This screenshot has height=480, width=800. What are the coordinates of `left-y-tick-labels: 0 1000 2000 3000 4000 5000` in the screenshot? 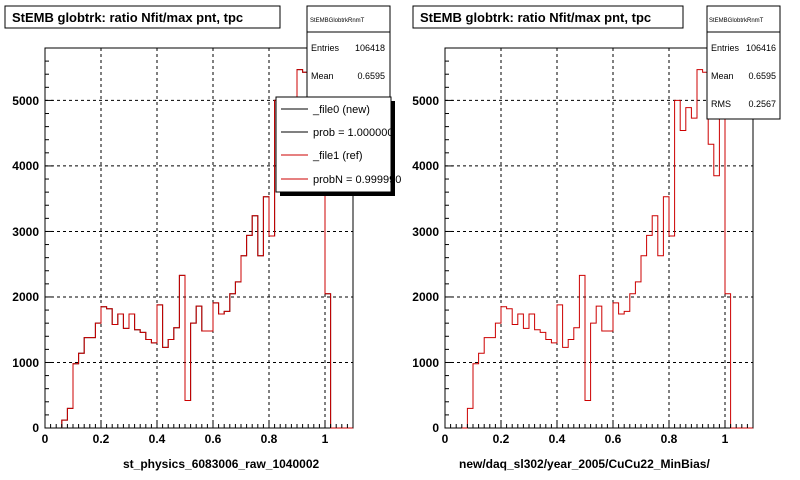 It's located at (25, 264).